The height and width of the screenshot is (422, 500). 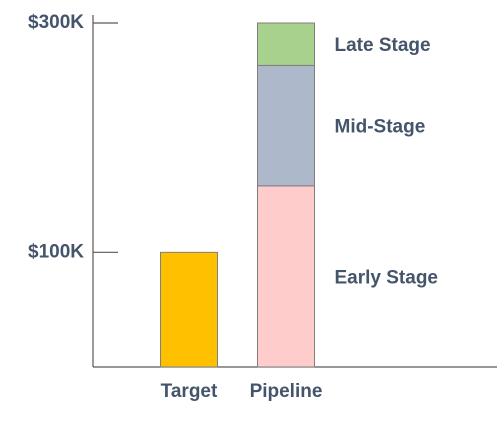 What do you see at coordinates (387, 277) in the screenshot?
I see `segment-label: Early Stage` at bounding box center [387, 277].